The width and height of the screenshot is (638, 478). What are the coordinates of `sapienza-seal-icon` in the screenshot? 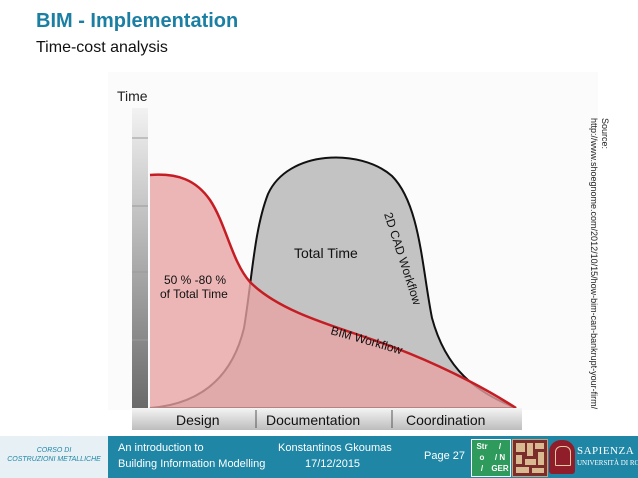 It's located at (562, 457).